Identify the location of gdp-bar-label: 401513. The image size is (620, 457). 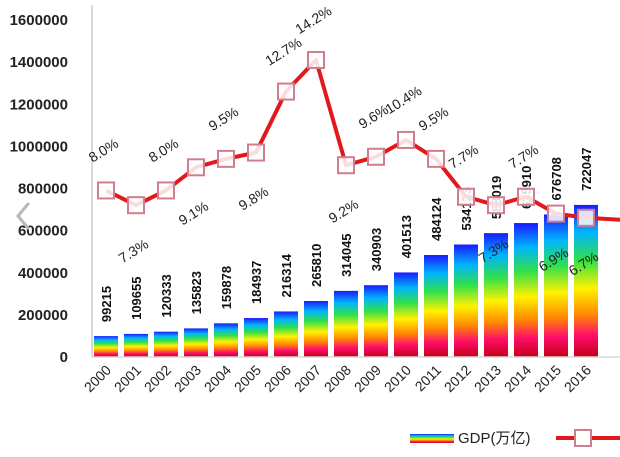
(406, 236).